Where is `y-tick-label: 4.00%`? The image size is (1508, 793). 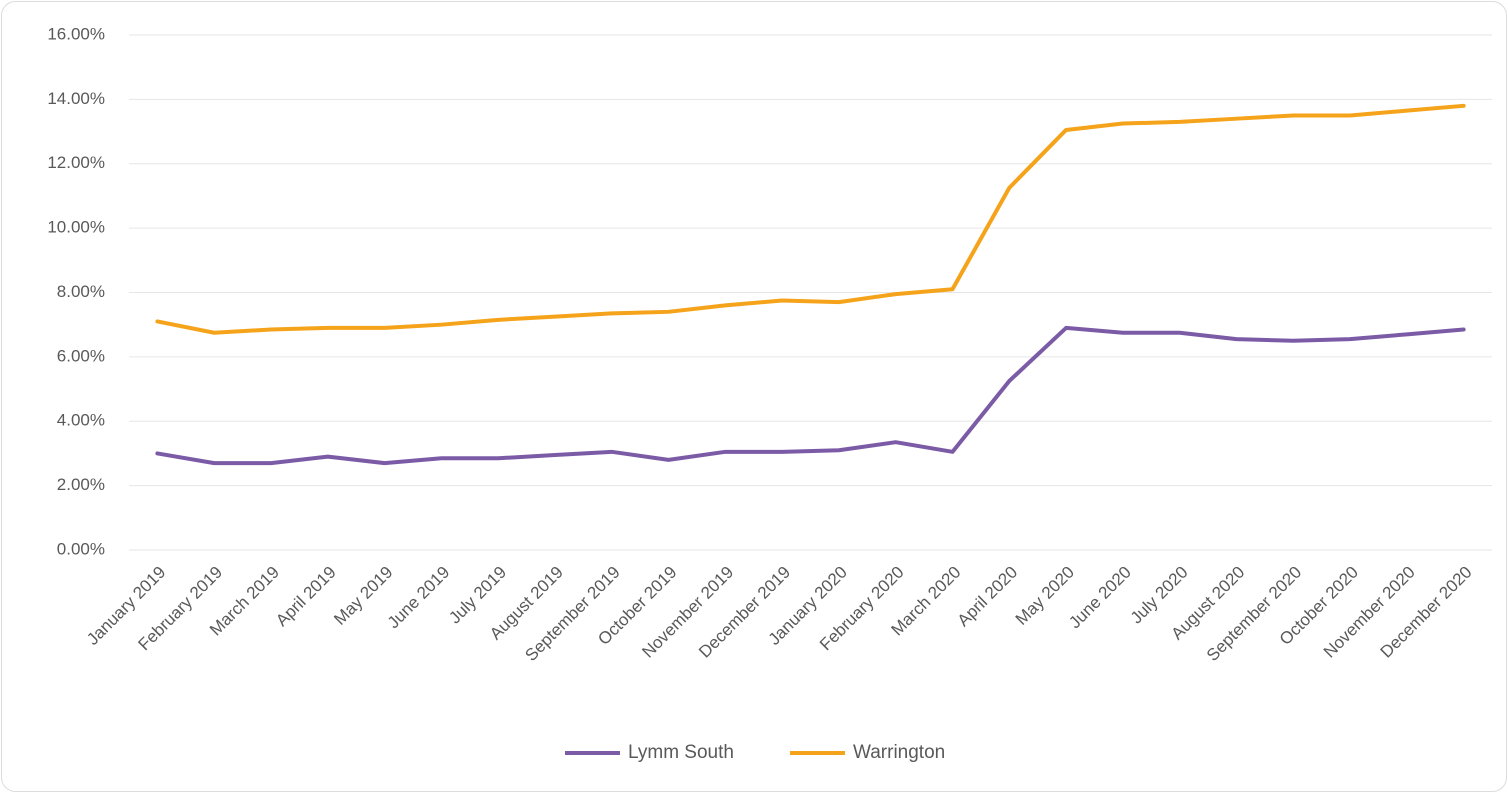
y-tick-label: 4.00% is located at coordinates (81, 420).